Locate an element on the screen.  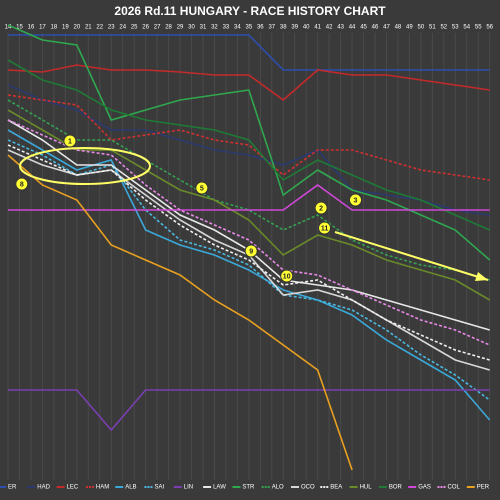
x-tick-label: 25 is located at coordinates (134, 28).